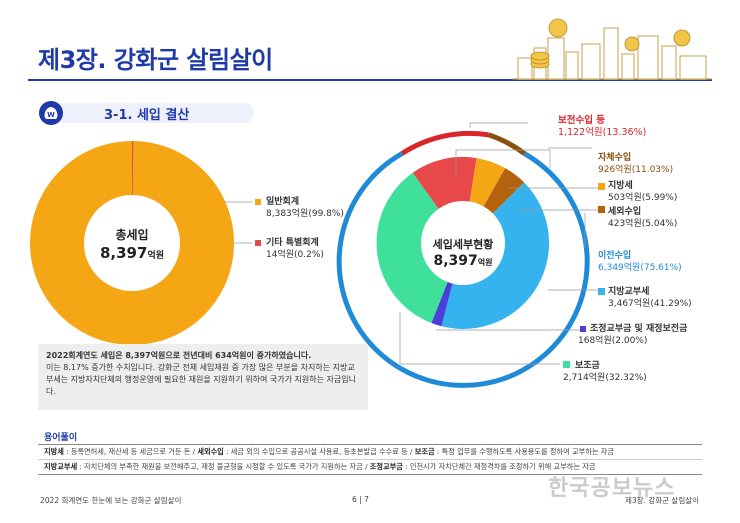 The width and height of the screenshot is (740, 523). What do you see at coordinates (370, 474) in the screenshot?
I see `glossary-bottom-rule` at bounding box center [370, 474].